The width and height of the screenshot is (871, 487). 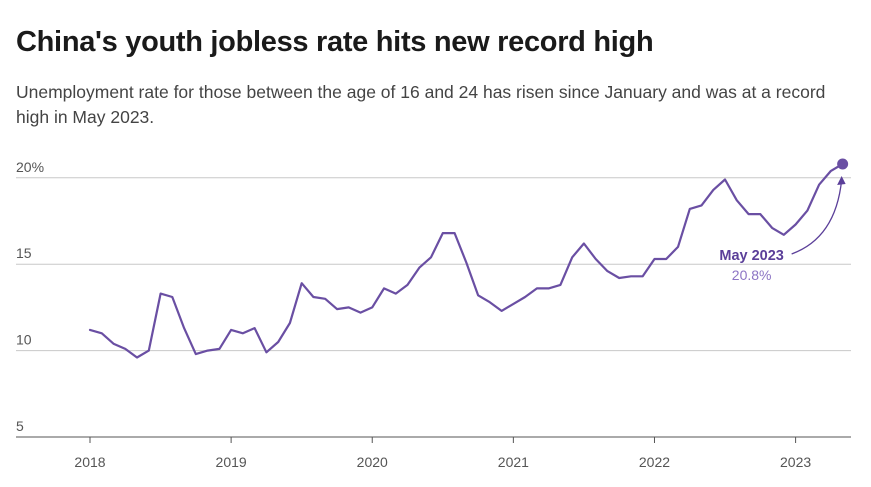 What do you see at coordinates (372, 462) in the screenshot?
I see `x-tick-label-2020: 2020` at bounding box center [372, 462].